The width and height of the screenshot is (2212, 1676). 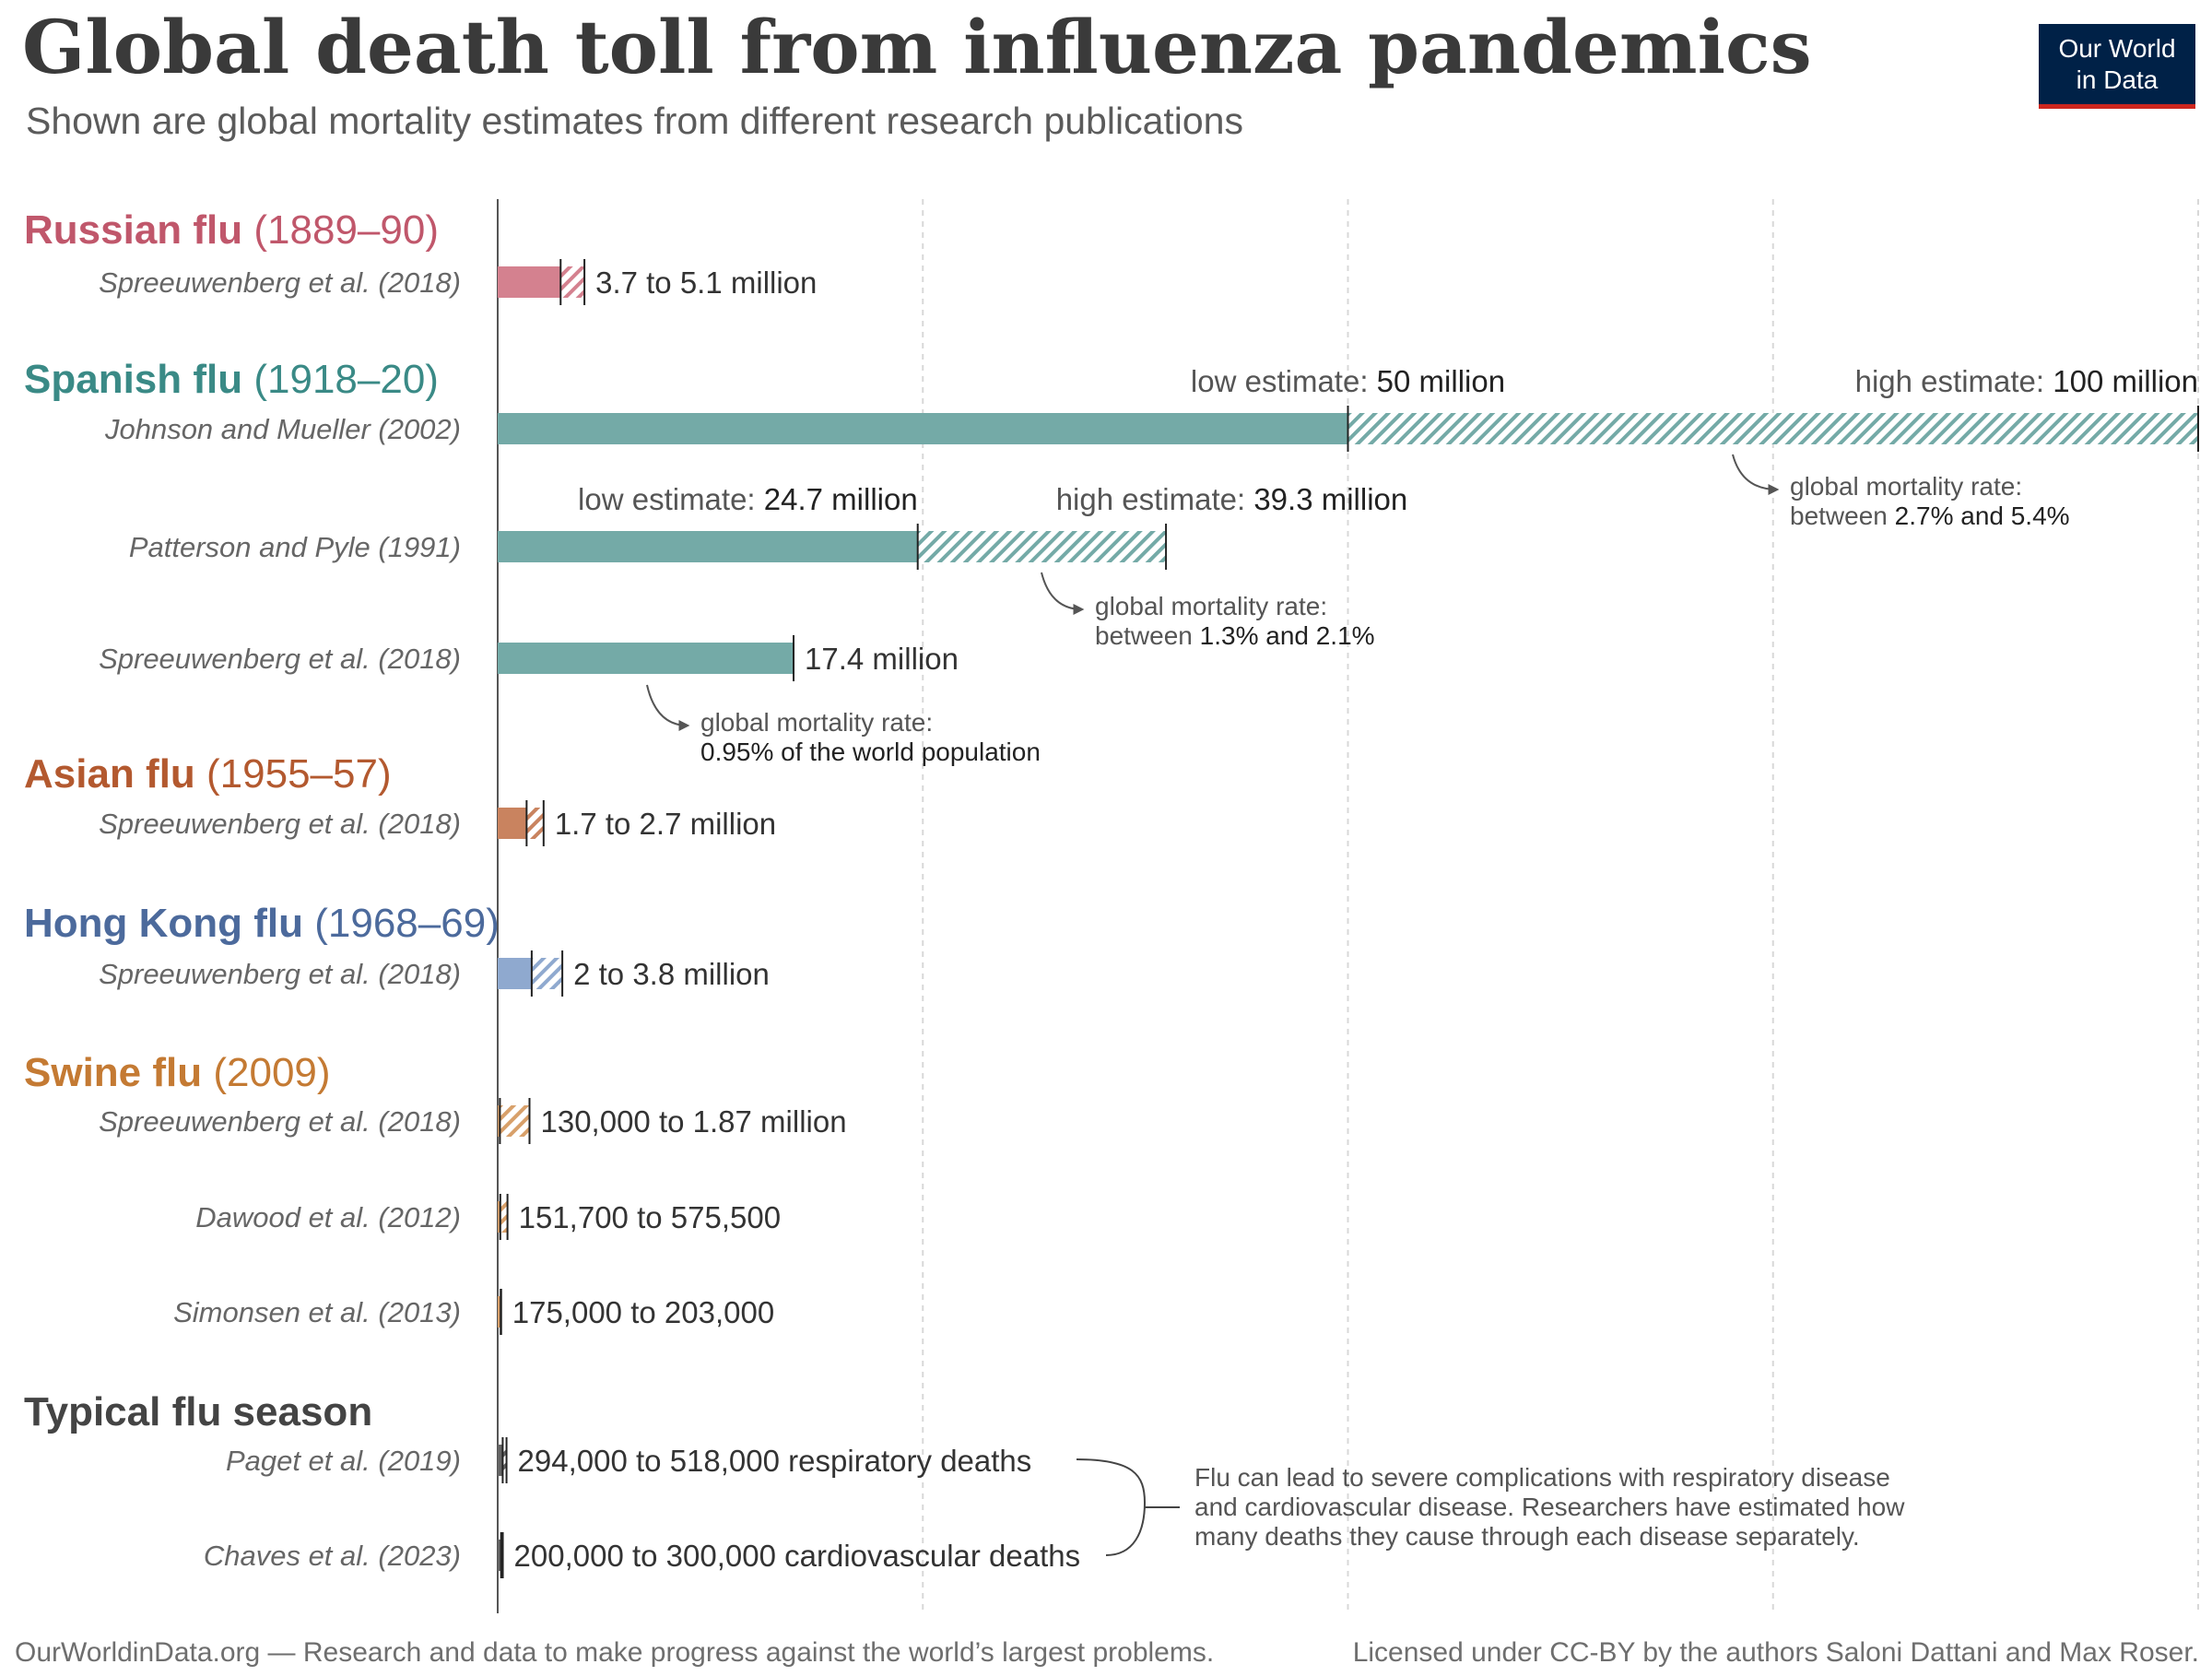 I want to click on high-estimate-label: high estimate: 39.3 million, so click(x=1232, y=499).